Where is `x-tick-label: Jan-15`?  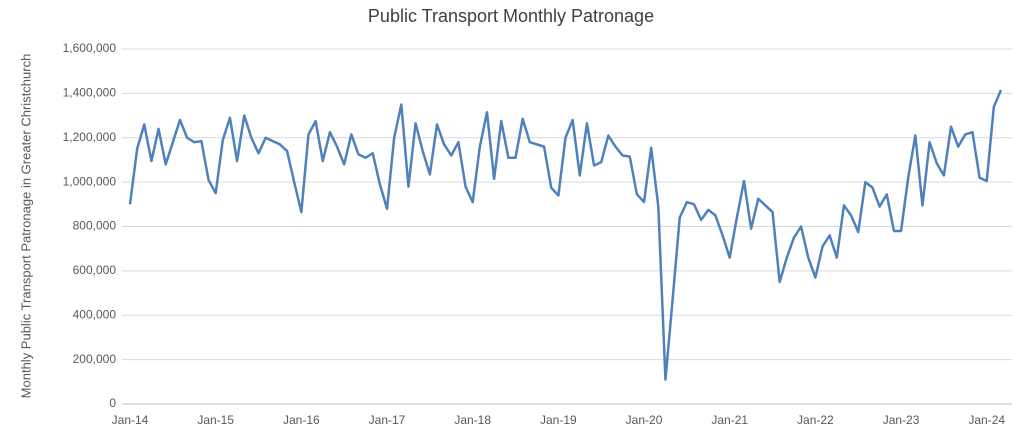 x-tick-label: Jan-15 is located at coordinates (215, 420).